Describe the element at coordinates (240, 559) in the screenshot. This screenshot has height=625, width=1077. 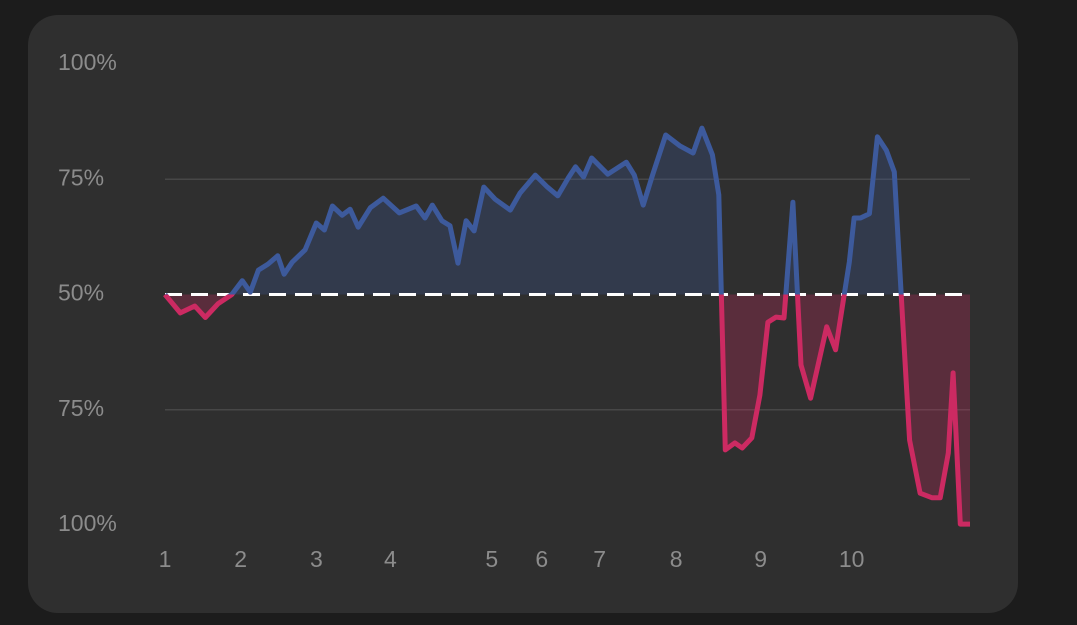
I see `x-tick-label: 2` at that location.